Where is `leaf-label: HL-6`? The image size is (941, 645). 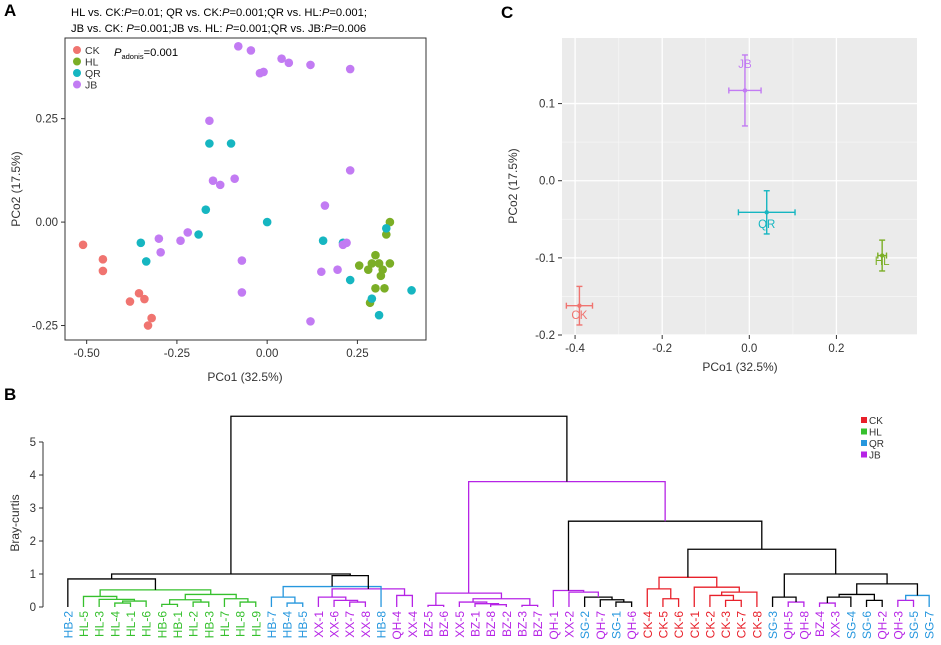
leaf-label: HL-6 is located at coordinates (147, 624).